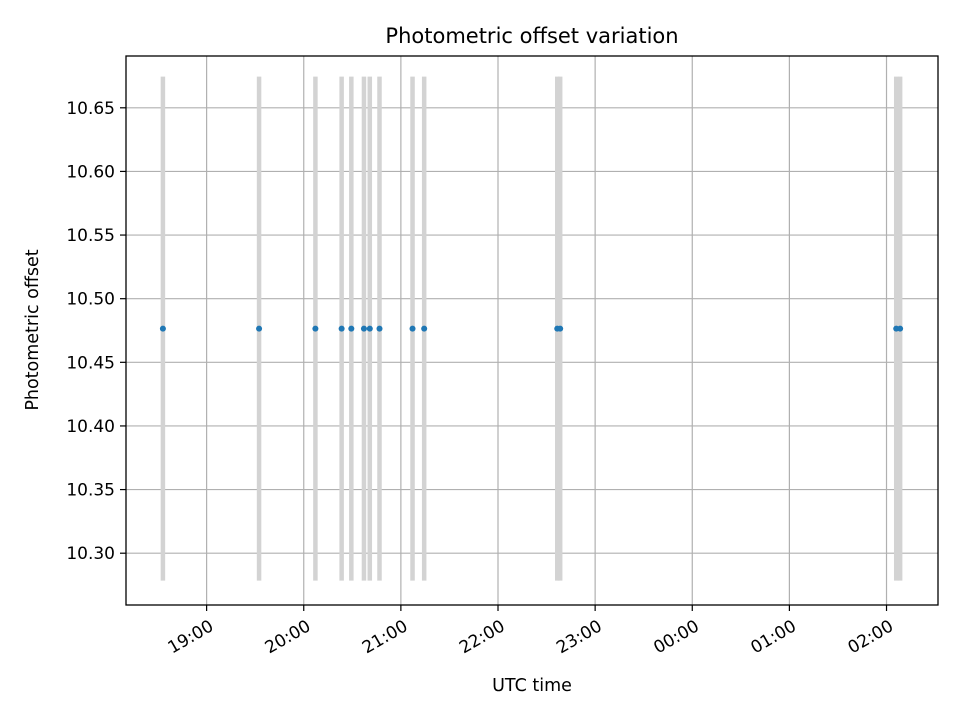 The height and width of the screenshot is (720, 960). Describe the element at coordinates (33, 329) in the screenshot. I see `y-axis-label: Photometric offset` at that location.